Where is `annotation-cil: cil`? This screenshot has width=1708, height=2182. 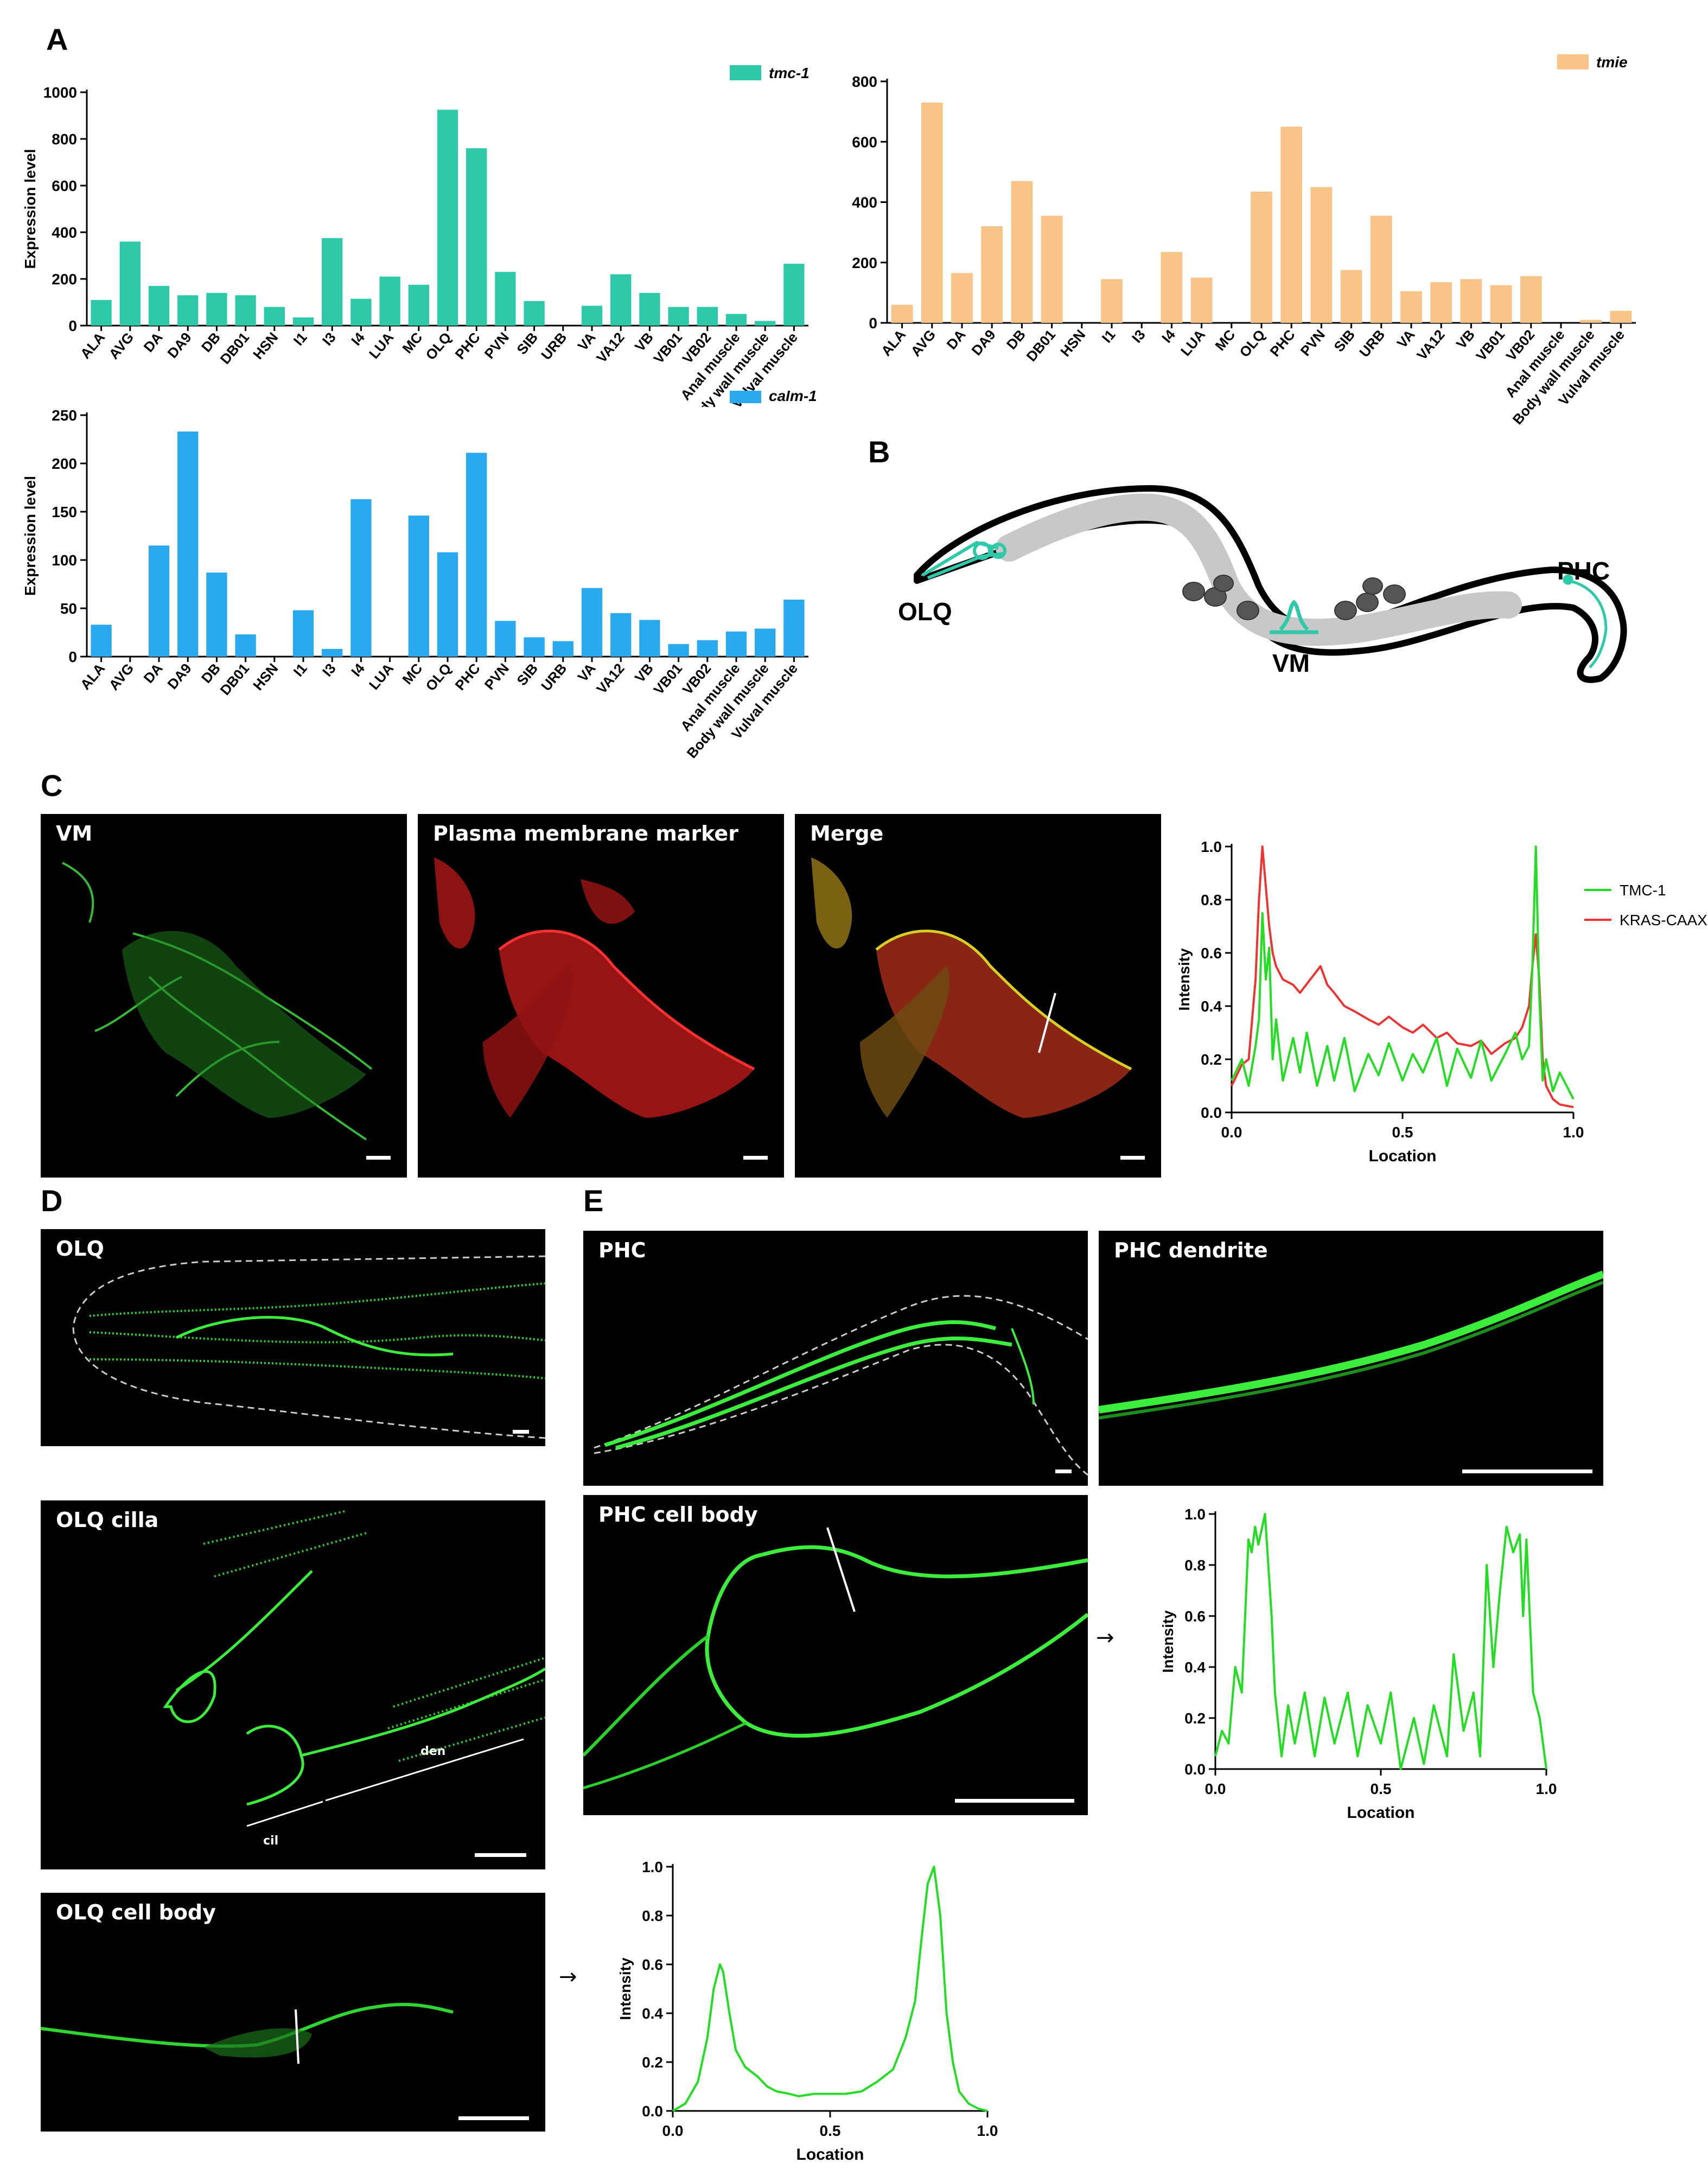
annotation-cil: cil is located at coordinates (271, 1841).